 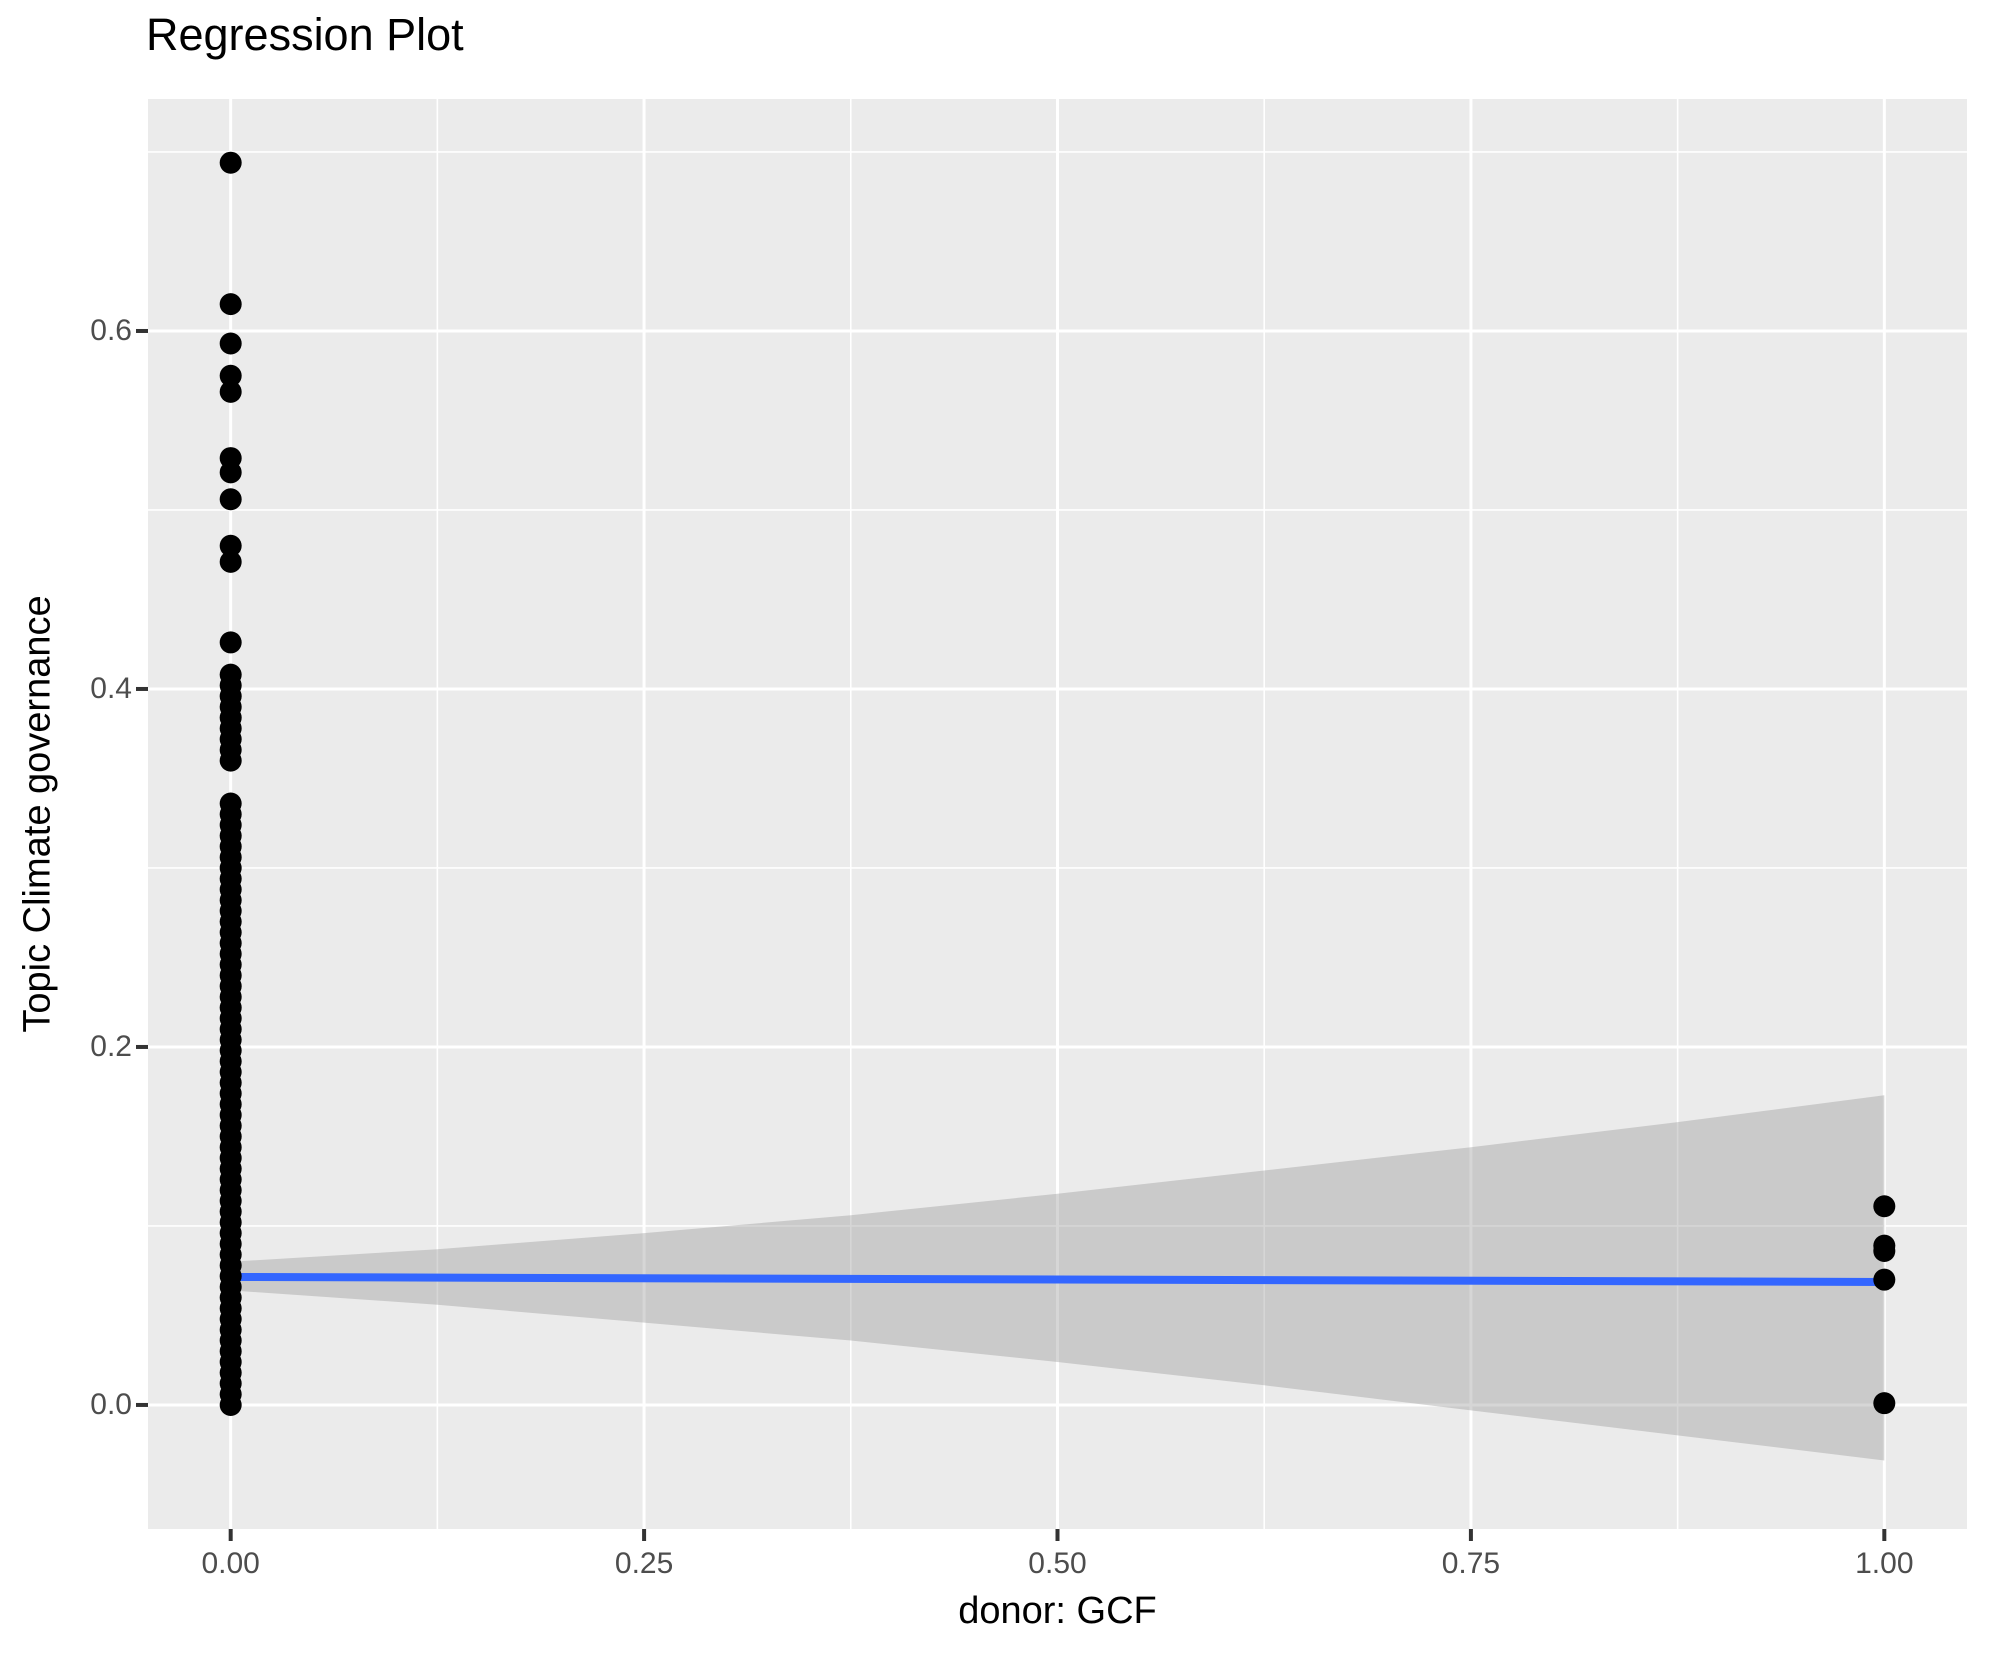 What do you see at coordinates (1884, 1563) in the screenshot?
I see `x-tick-label: 1.00` at bounding box center [1884, 1563].